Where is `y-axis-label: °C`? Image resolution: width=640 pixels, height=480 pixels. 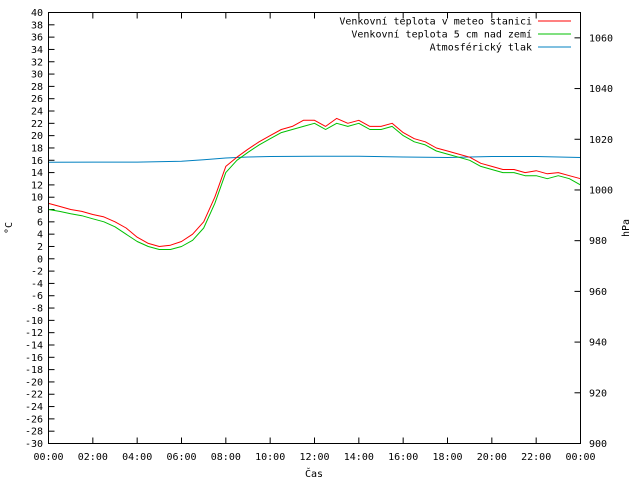 y-axis-label: °C is located at coordinates (9, 228).